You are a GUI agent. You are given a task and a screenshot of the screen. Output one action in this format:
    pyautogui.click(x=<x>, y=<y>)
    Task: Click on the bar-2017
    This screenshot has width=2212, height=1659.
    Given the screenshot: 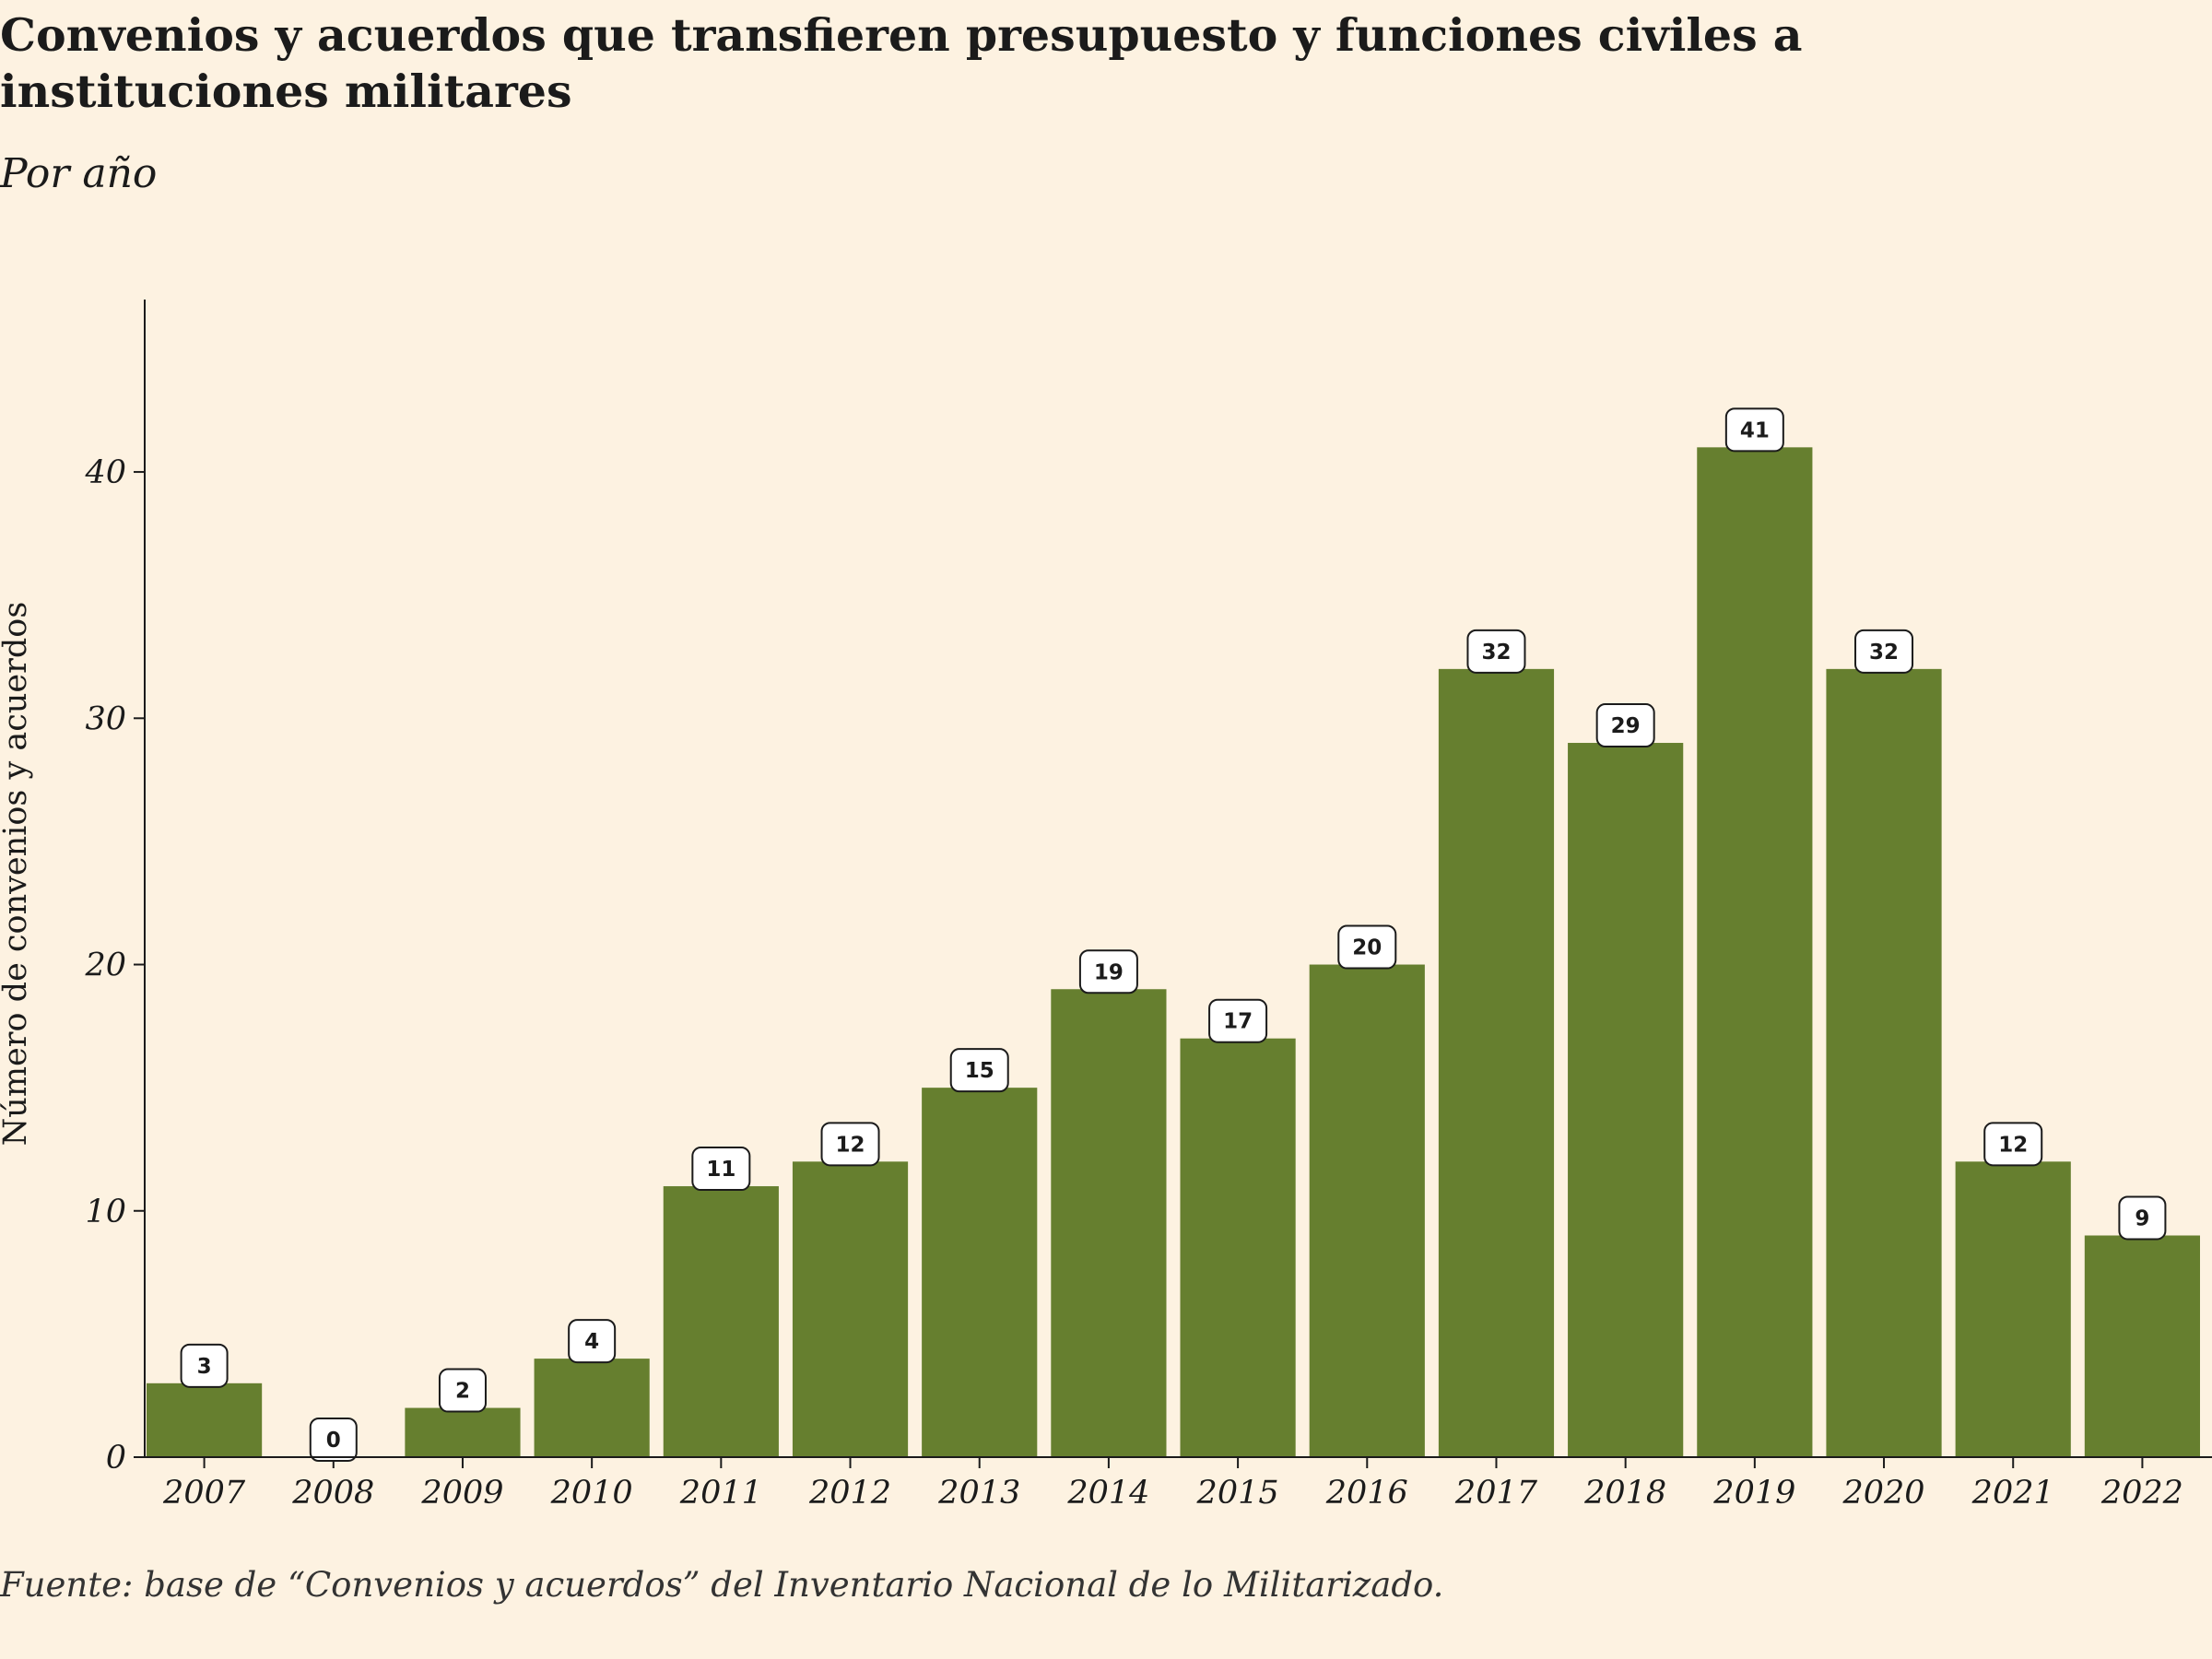 What is the action you would take?
    pyautogui.click(x=1496, y=1062)
    